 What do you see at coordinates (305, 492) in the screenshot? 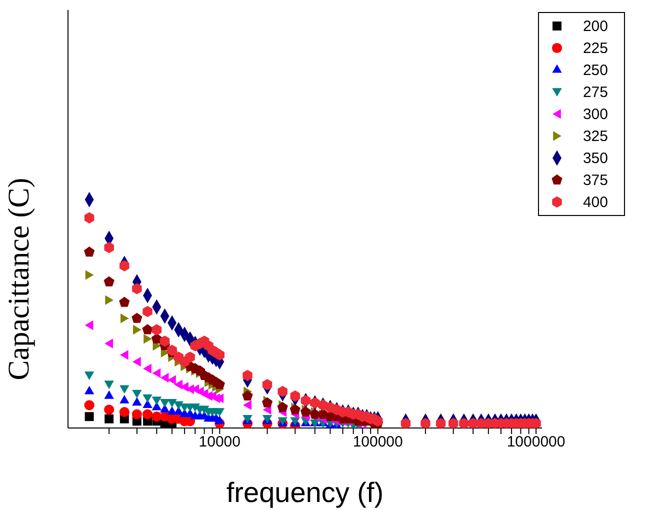
I see `x-axis-title: frequency (f)` at bounding box center [305, 492].